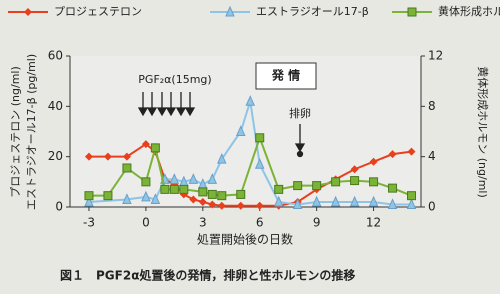  I want to click on legend-label: 黄体形成ホルモン, so click(469, 11).